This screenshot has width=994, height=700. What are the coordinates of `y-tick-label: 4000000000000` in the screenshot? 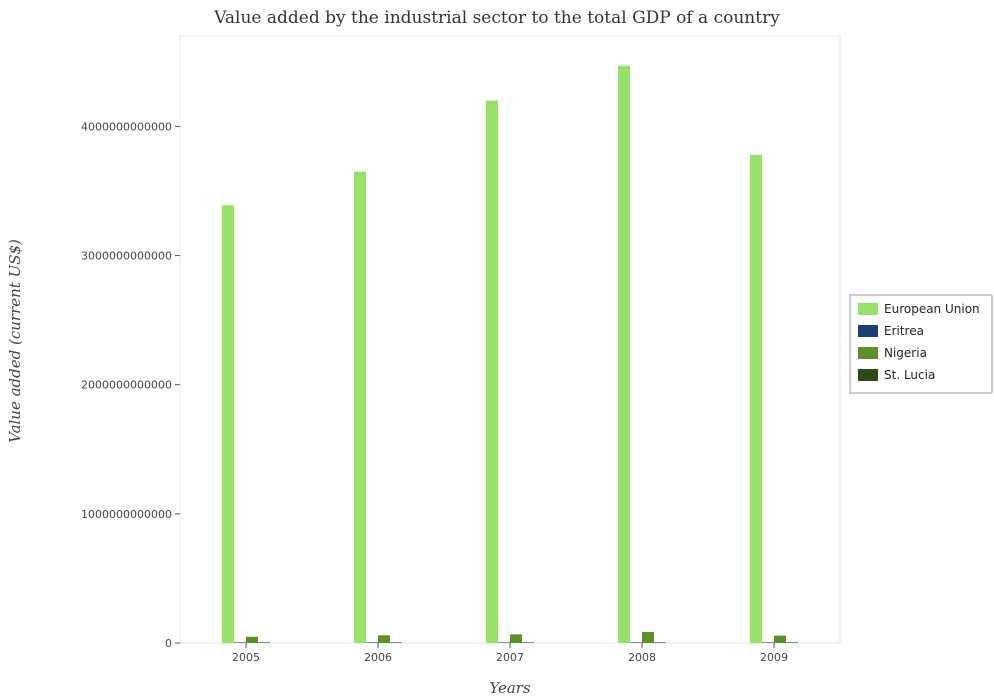 It's located at (126, 126).